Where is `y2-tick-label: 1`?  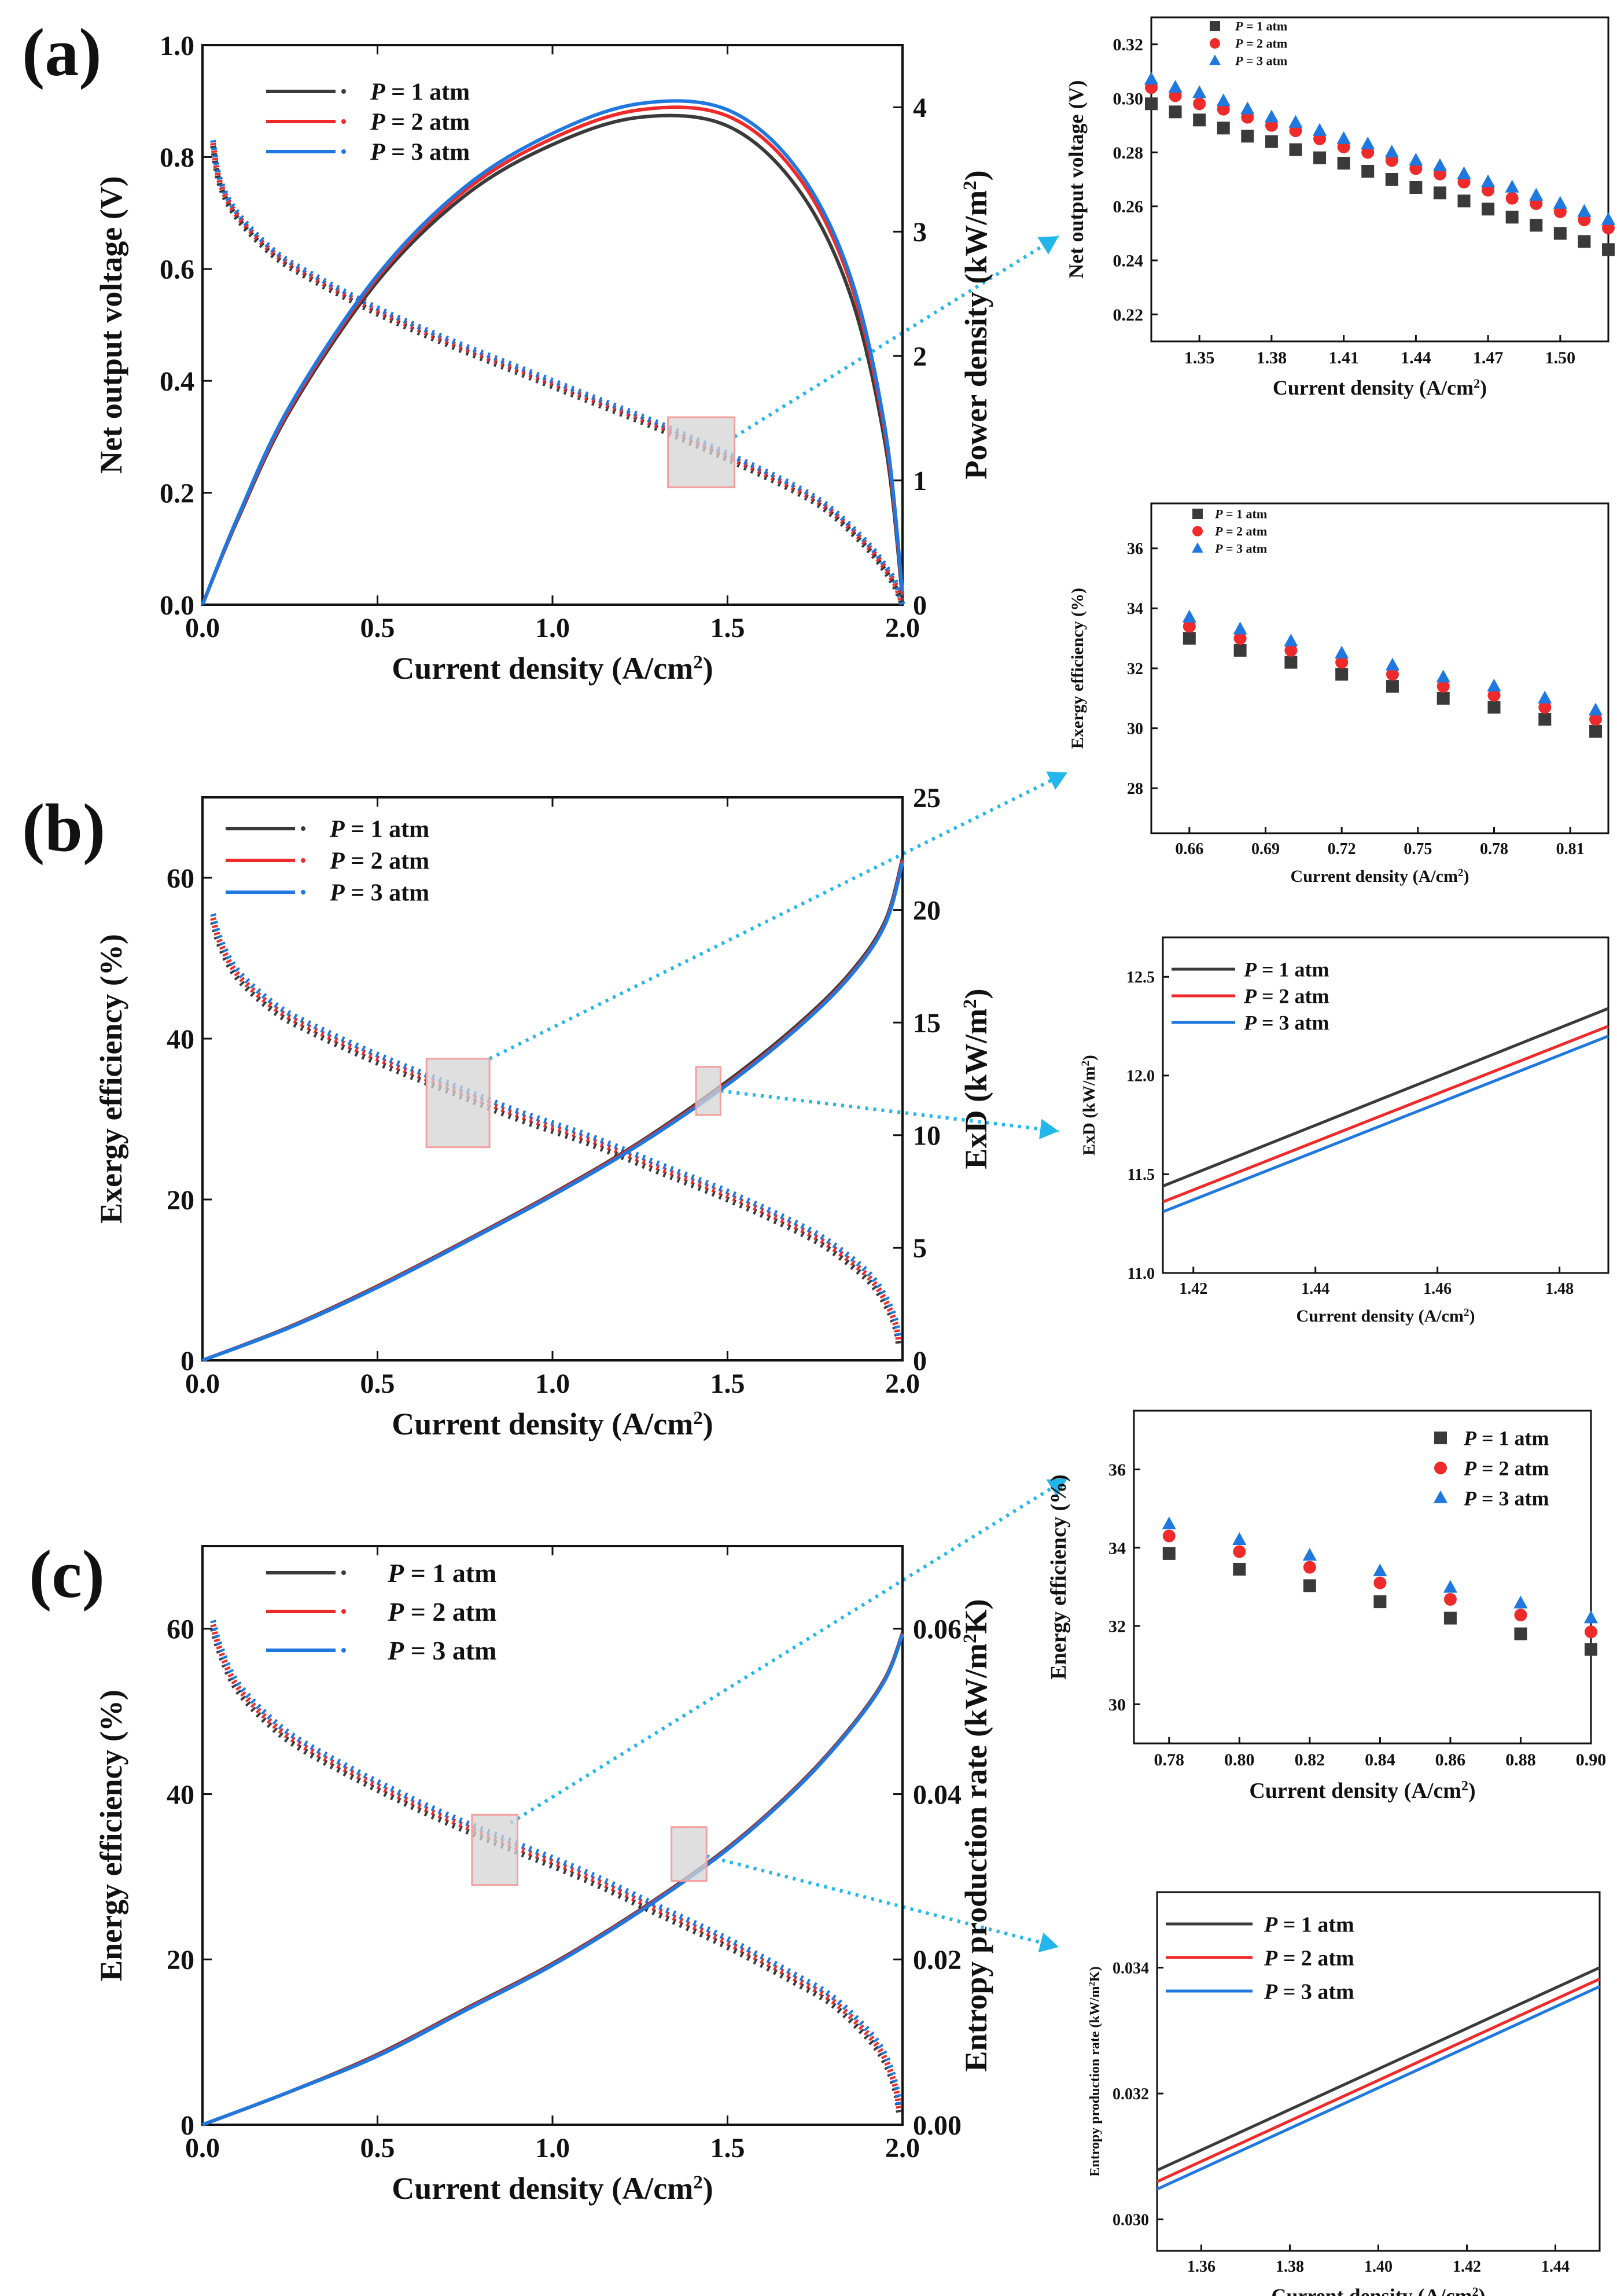
y2-tick-label: 1 is located at coordinates (920, 481).